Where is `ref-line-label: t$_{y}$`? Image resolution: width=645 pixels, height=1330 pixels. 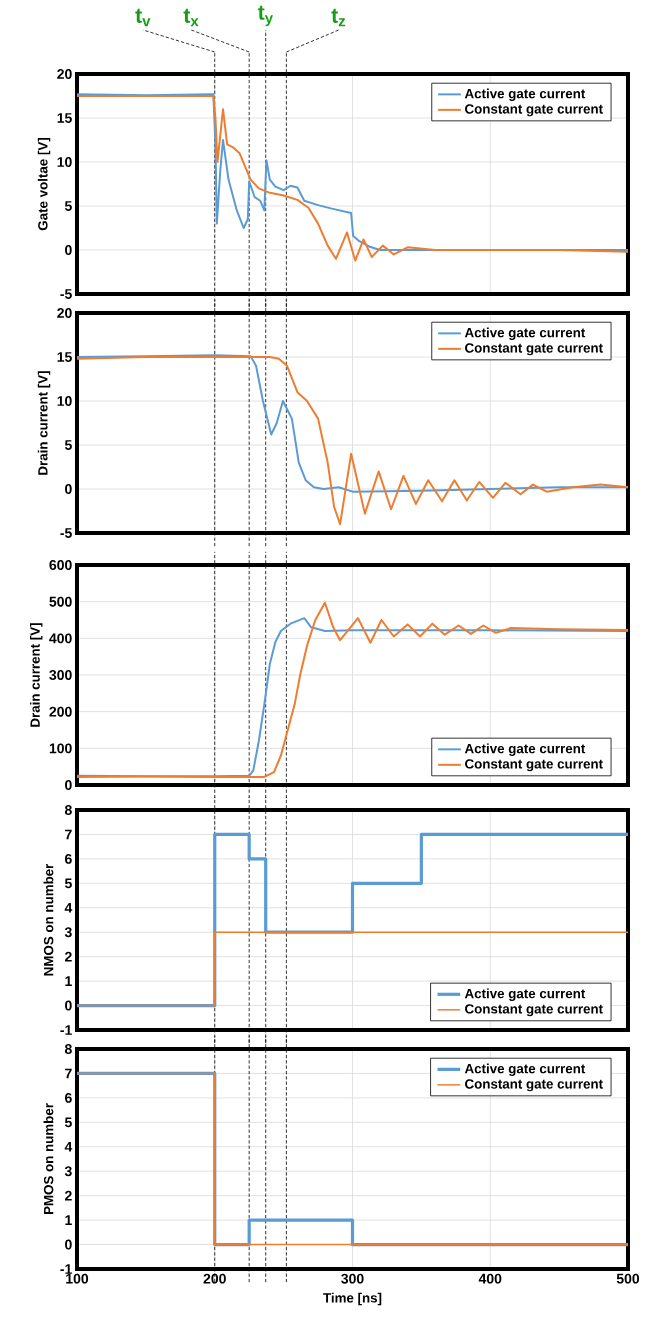 ref-line-label: t$_{y}$ is located at coordinates (265, 16).